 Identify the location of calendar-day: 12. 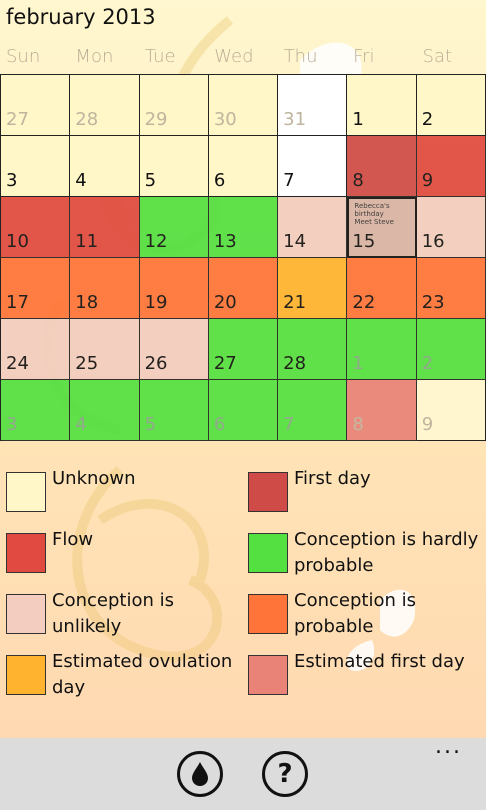
(174, 227).